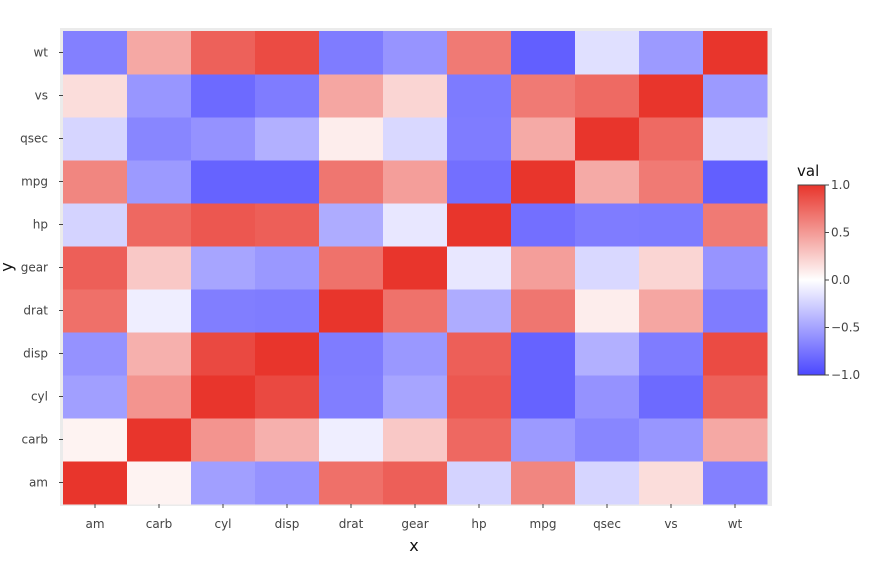 This screenshot has width=875, height=566. I want to click on cell-am-qsec, so click(95, 139).